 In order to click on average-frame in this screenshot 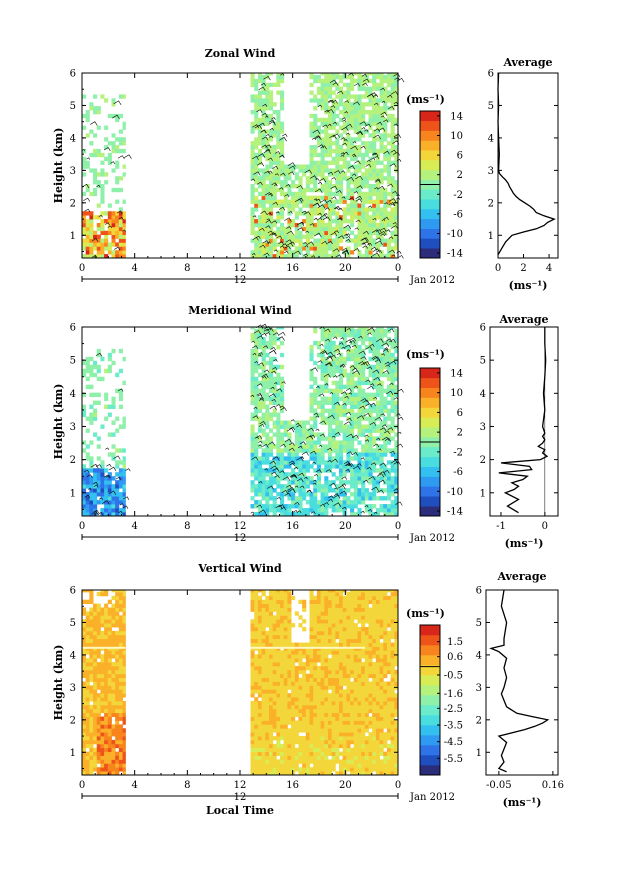, I will do `click(528, 165)`.